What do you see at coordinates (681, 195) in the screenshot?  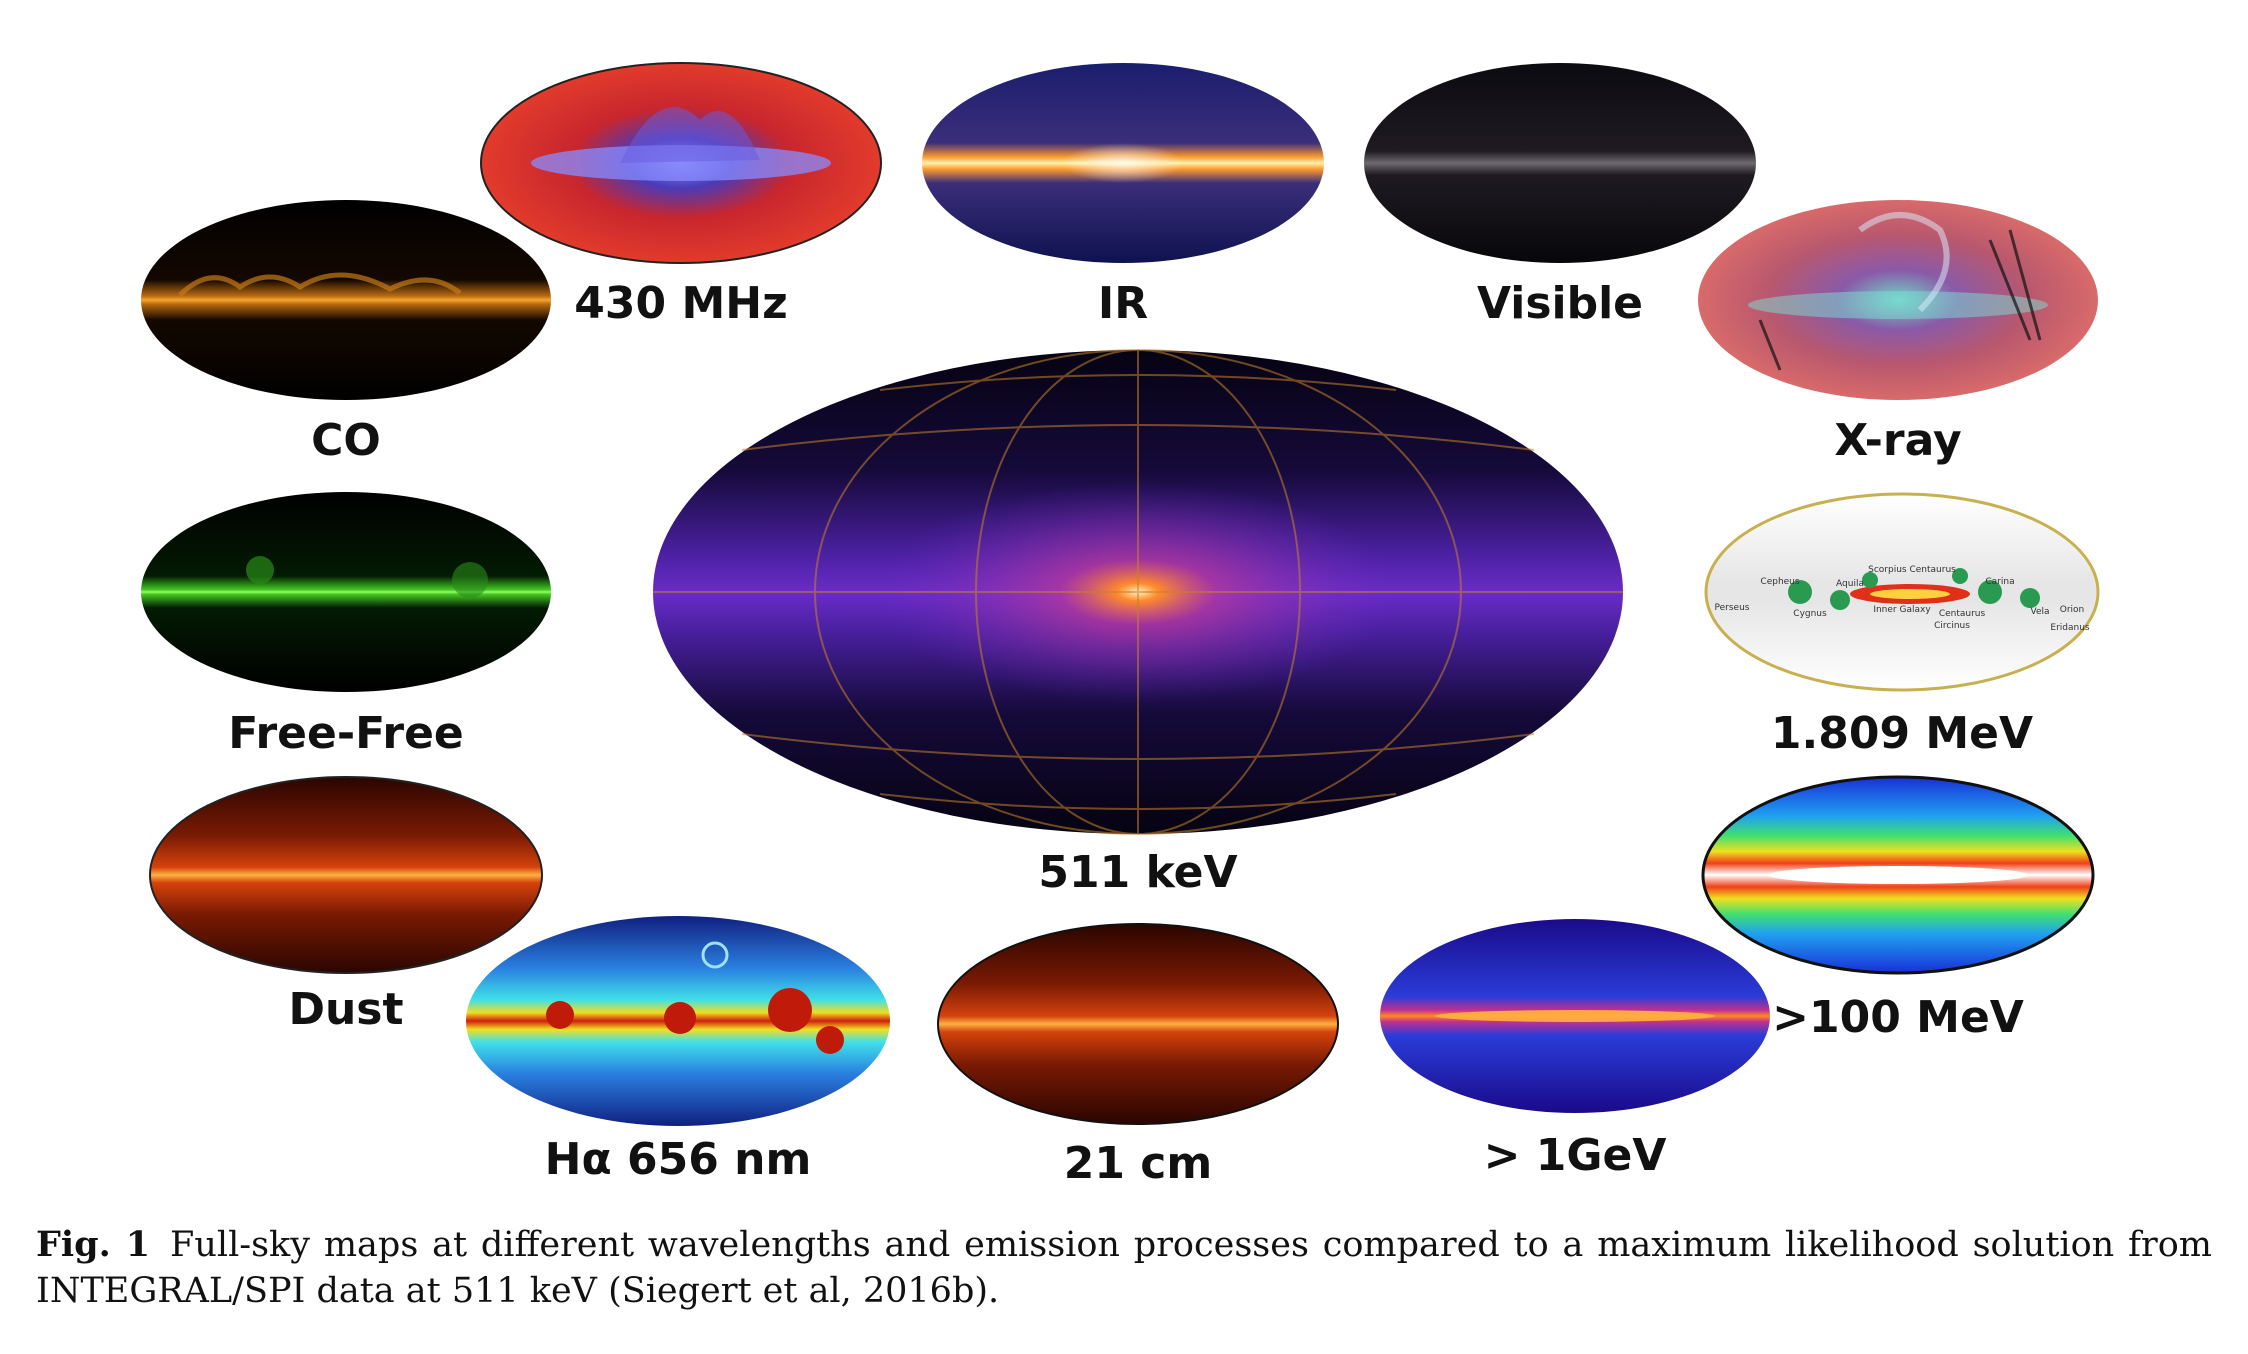 I see `map-430mhz: 430 MHz` at bounding box center [681, 195].